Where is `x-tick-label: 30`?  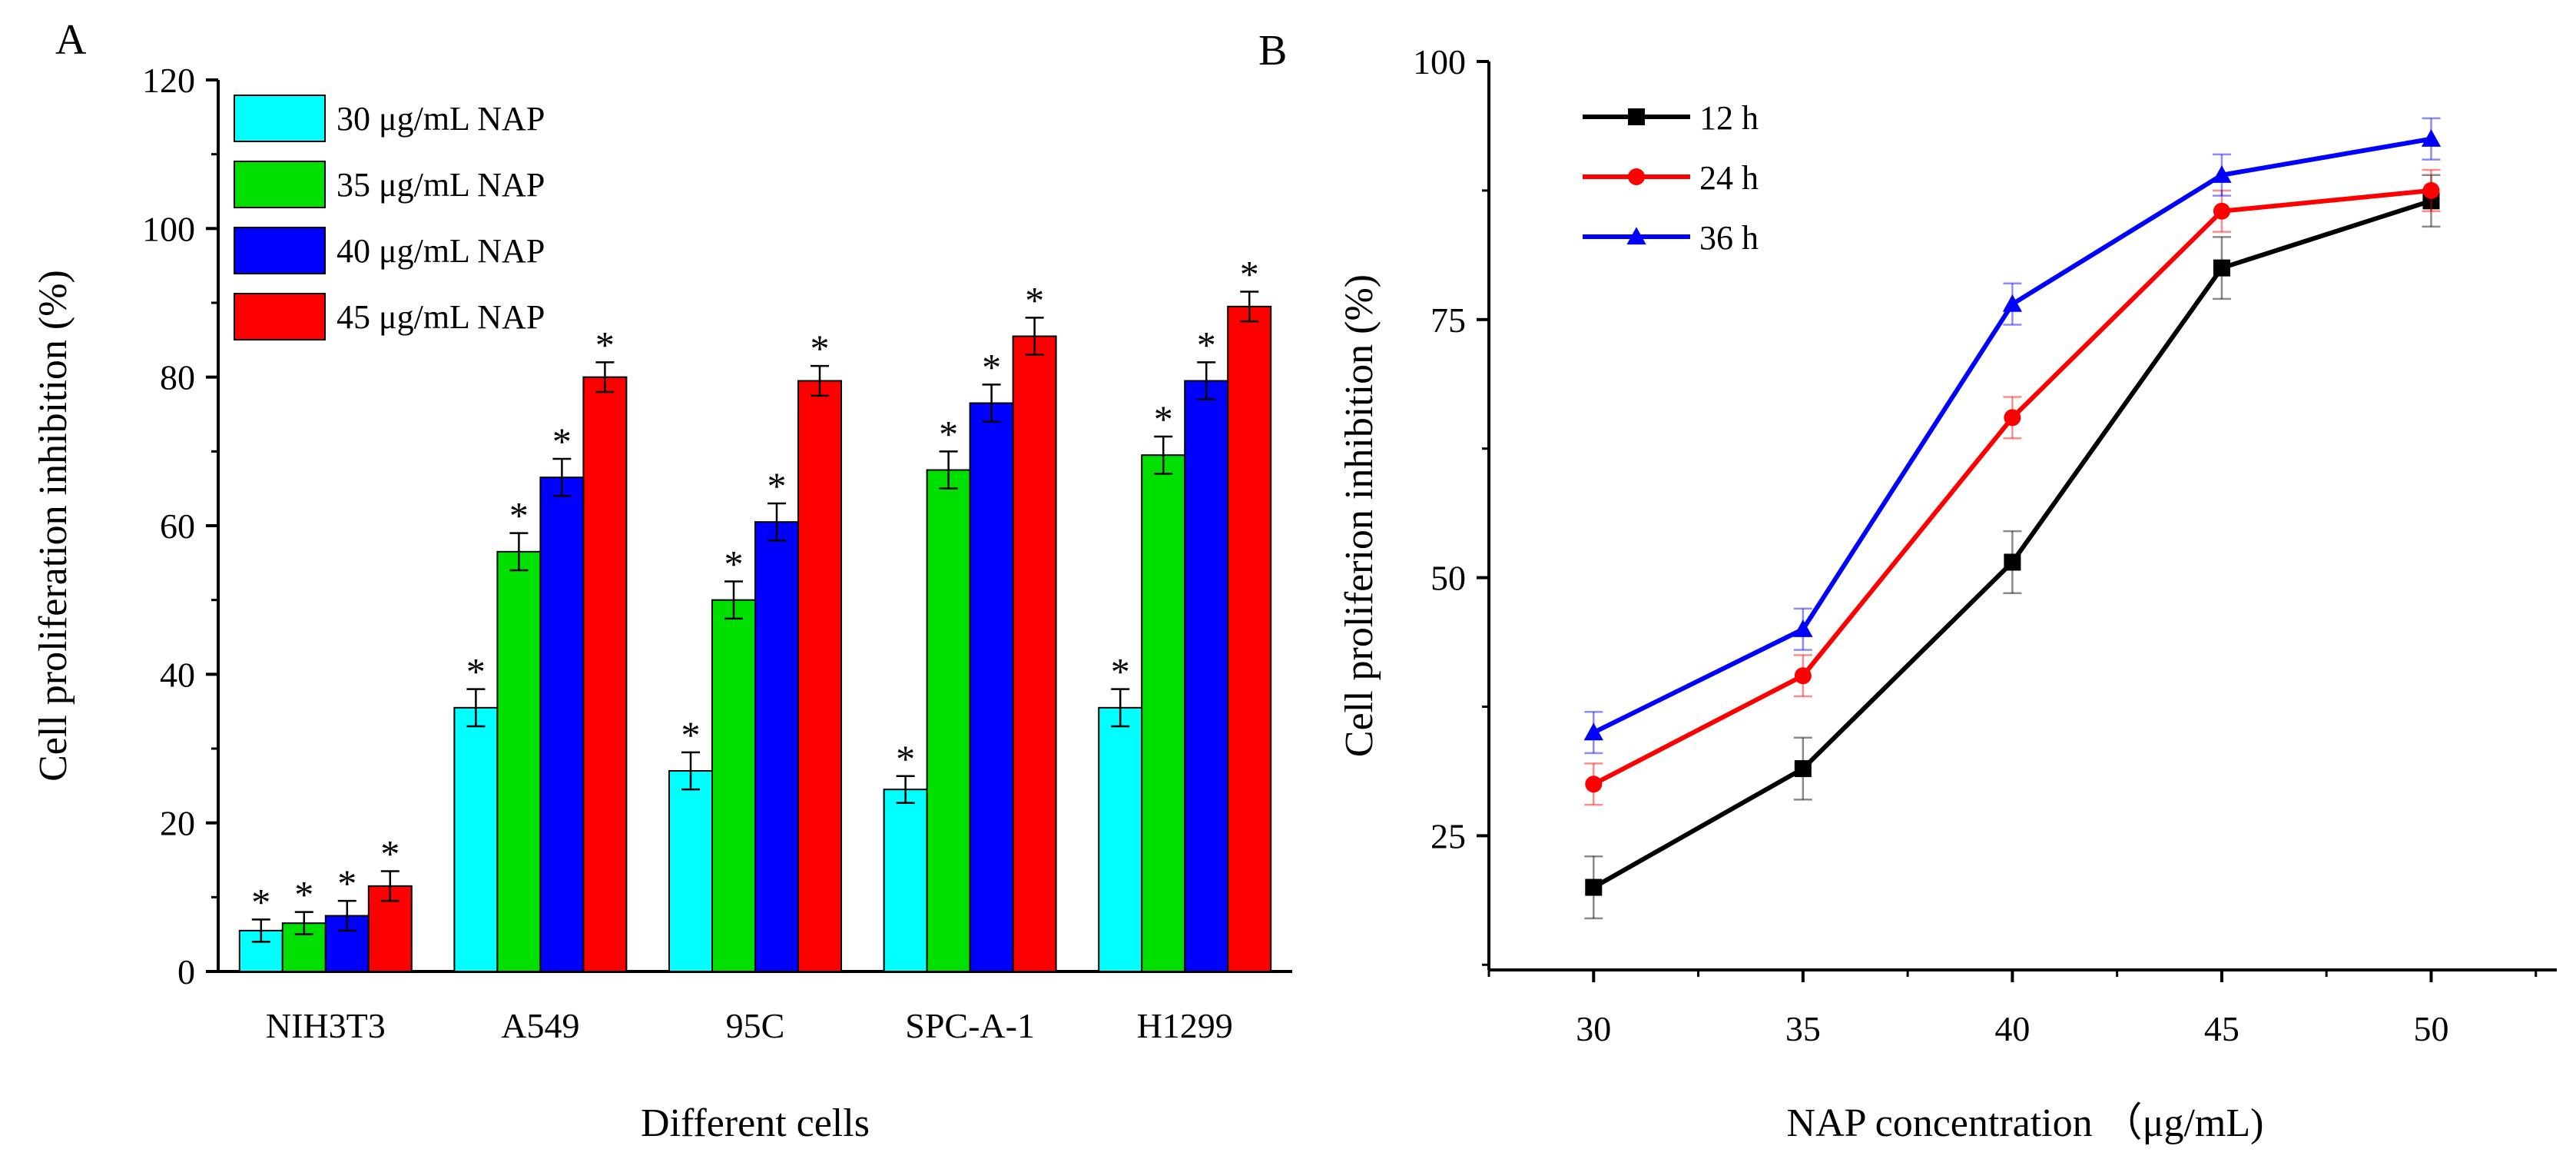 x-tick-label: 30 is located at coordinates (1593, 1028).